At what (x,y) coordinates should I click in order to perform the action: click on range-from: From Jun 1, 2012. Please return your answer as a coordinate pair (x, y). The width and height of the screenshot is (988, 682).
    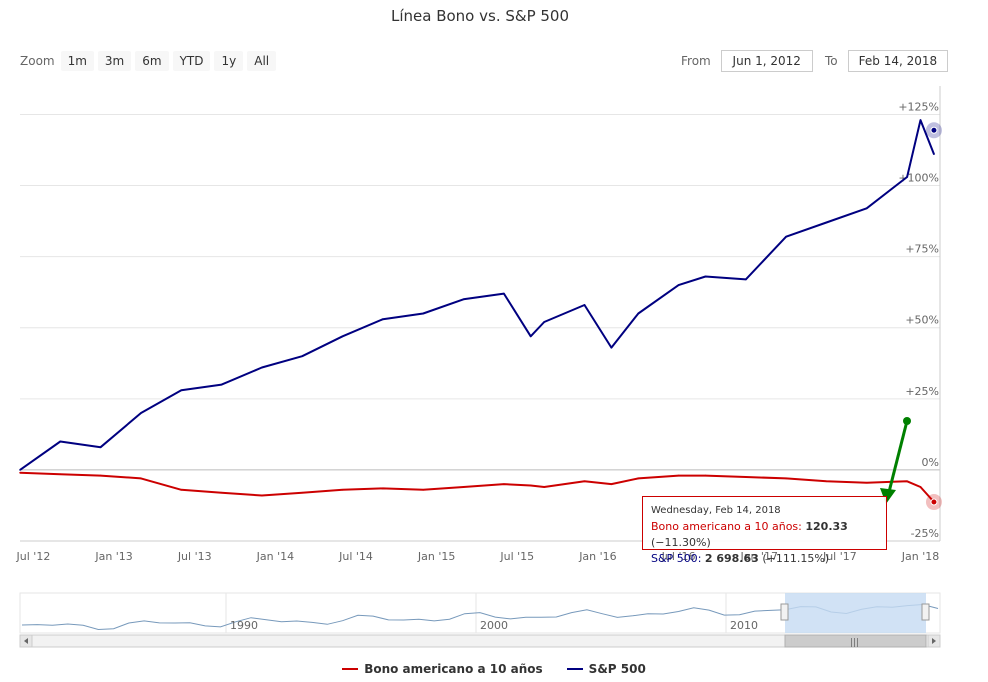
    Looking at the image, I should click on (747, 61).